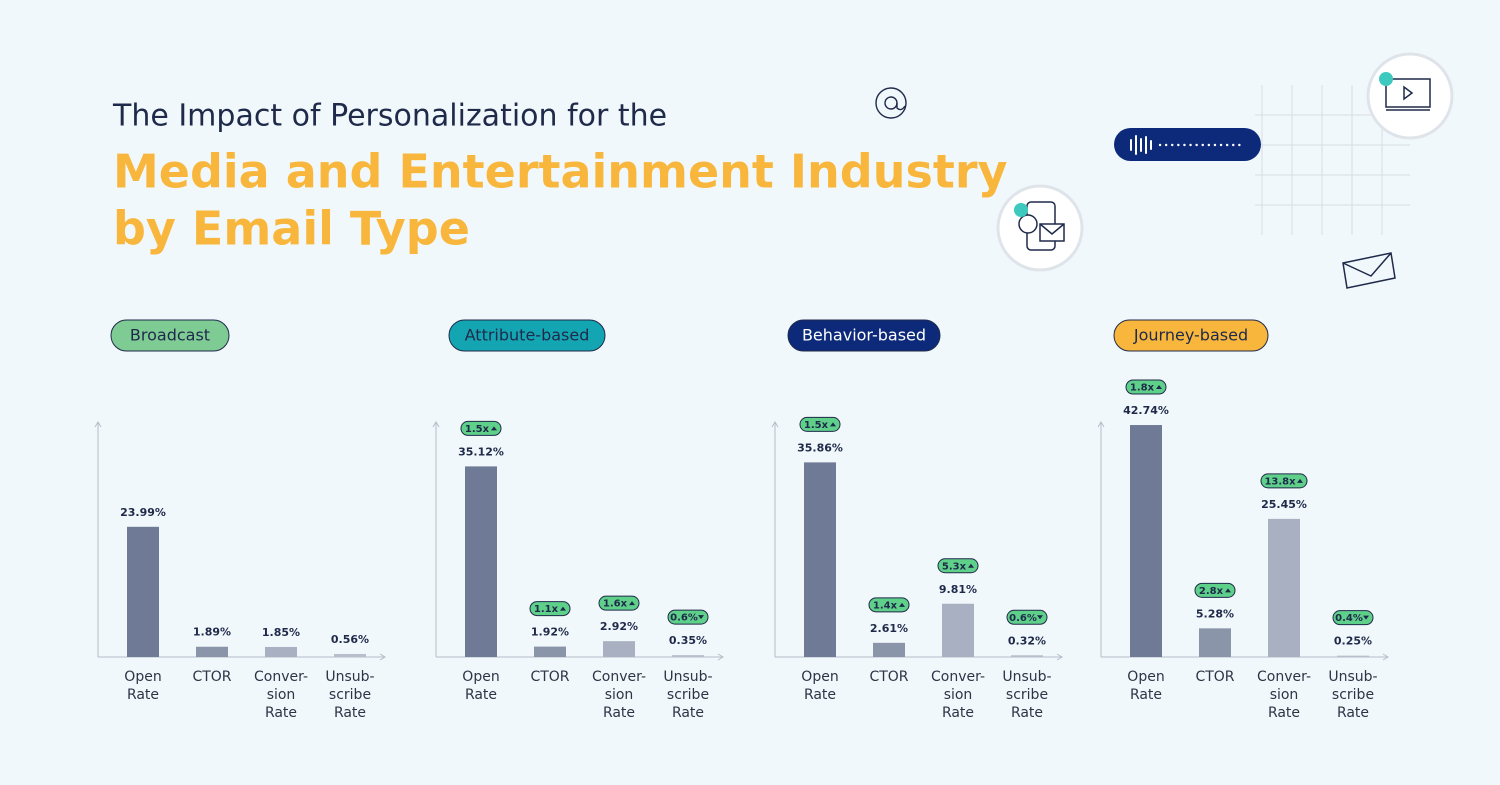  I want to click on badge: 13.8x, so click(1284, 481).